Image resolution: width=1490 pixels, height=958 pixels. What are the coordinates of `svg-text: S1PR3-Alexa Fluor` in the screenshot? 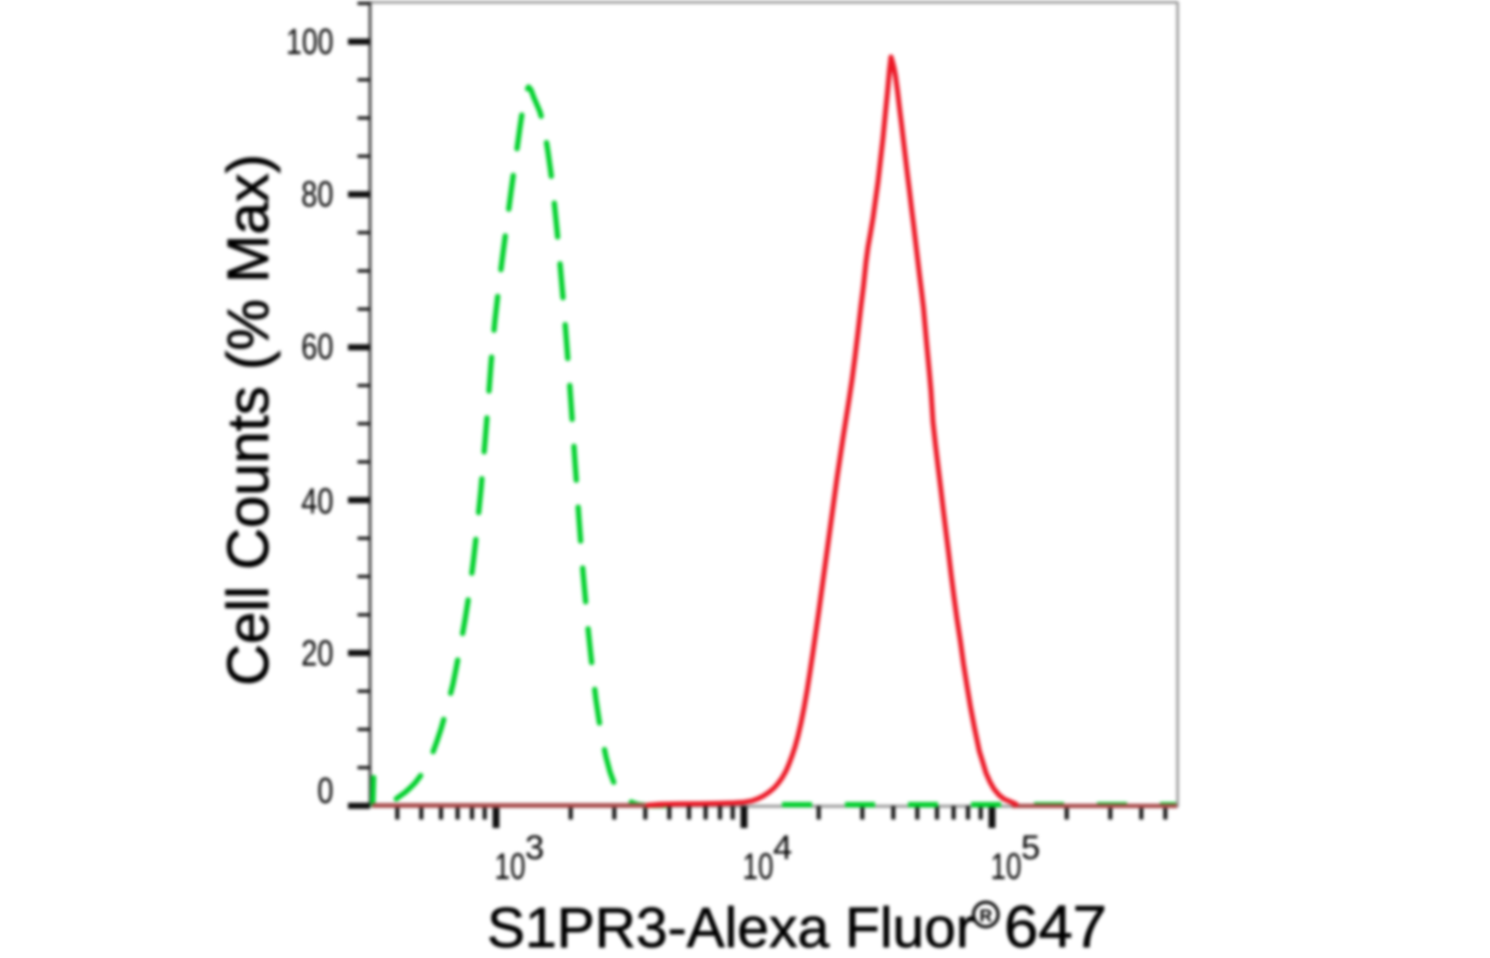 It's located at (731, 927).